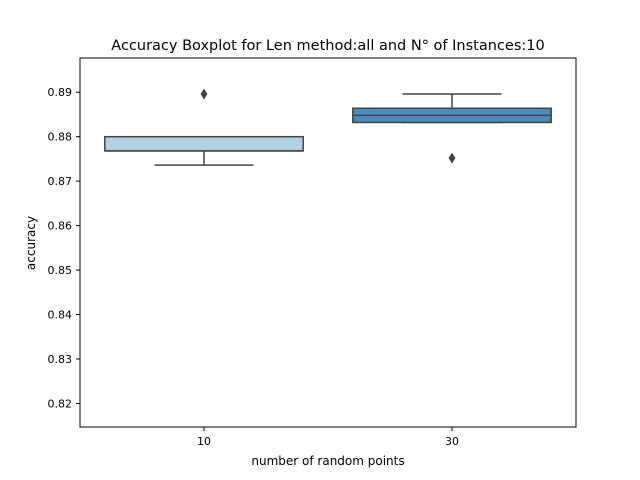 The height and width of the screenshot is (480, 640). I want to click on y-tick-label: 0.88, so click(60, 137).